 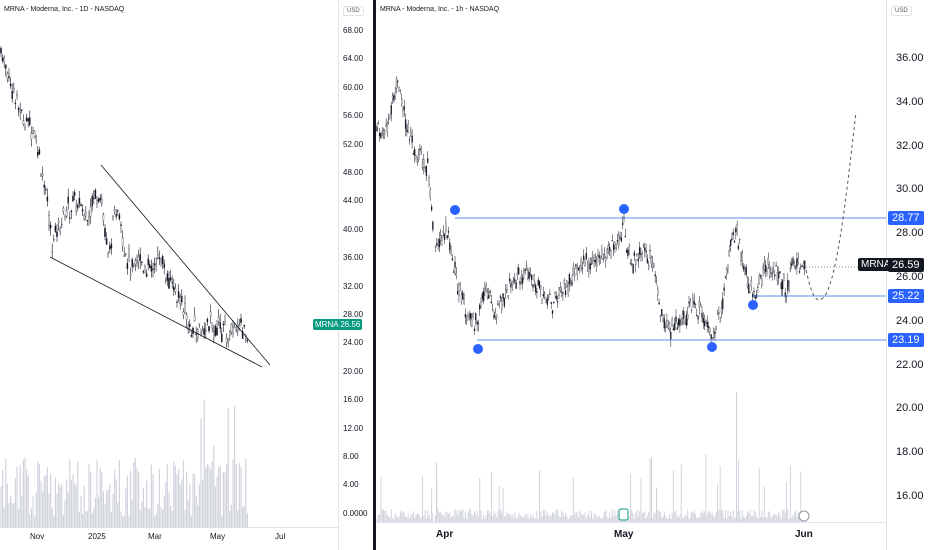 I want to click on panel-divider, so click(x=374, y=275).